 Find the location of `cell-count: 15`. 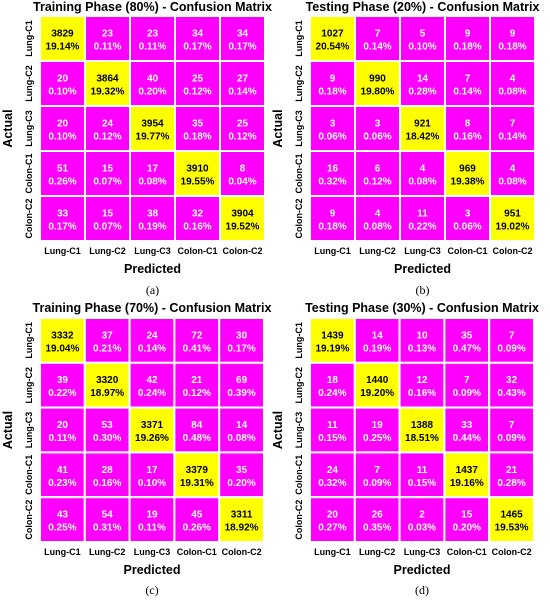

cell-count: 15 is located at coordinates (108, 169).